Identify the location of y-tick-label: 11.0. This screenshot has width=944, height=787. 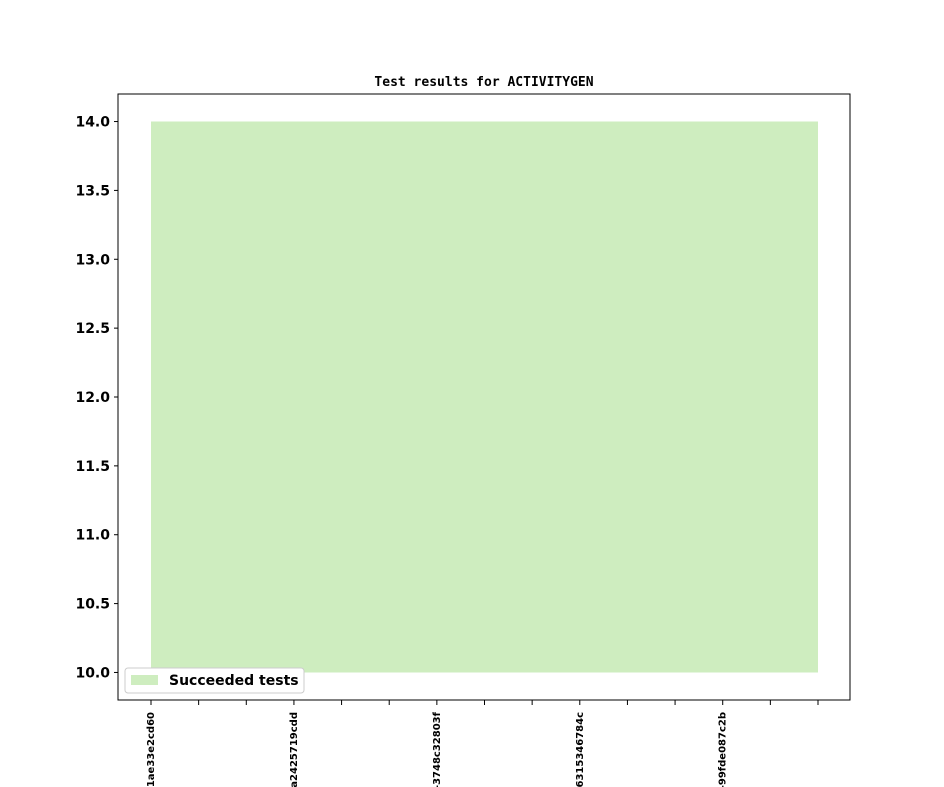
(92, 536).